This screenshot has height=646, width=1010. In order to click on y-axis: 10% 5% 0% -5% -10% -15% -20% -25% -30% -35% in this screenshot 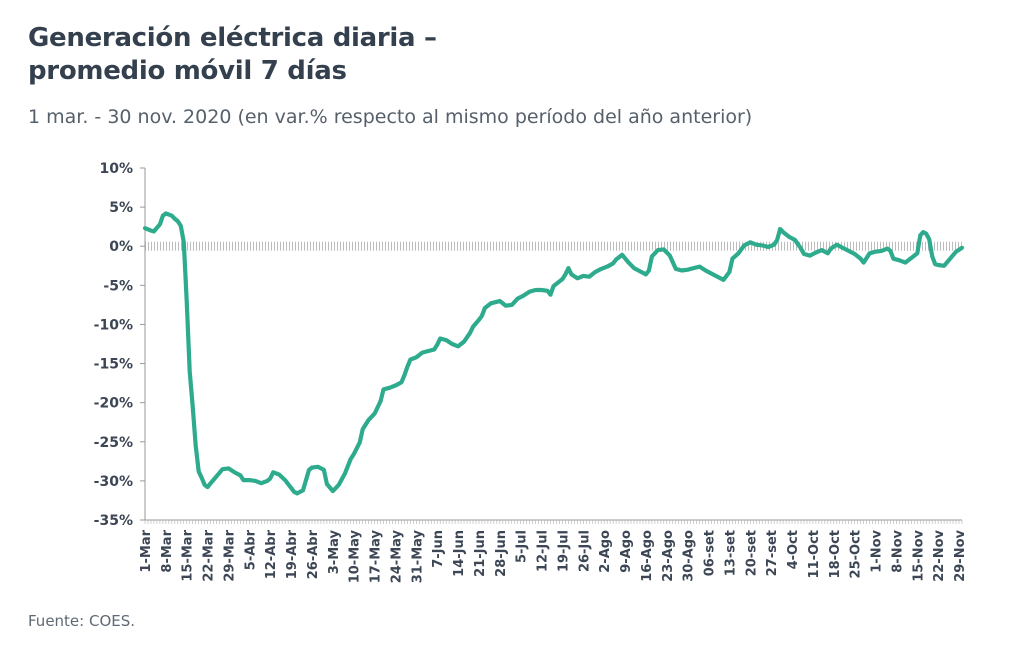, I will do `click(120, 345)`.